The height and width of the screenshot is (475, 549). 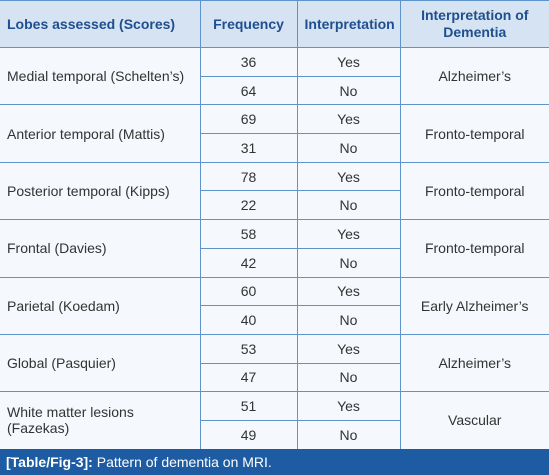 I want to click on frequency-cell: 40, so click(x=249, y=320).